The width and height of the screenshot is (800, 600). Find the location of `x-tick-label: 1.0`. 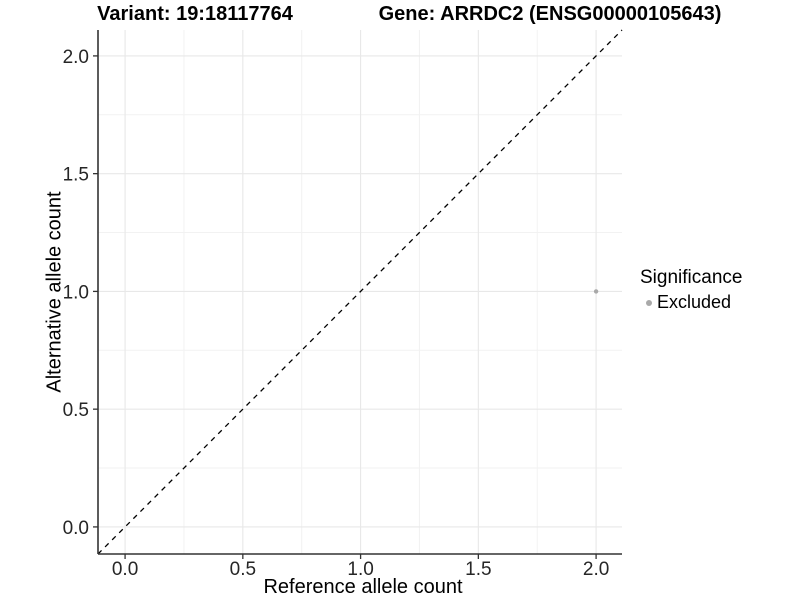

x-tick-label: 1.0 is located at coordinates (360, 569).